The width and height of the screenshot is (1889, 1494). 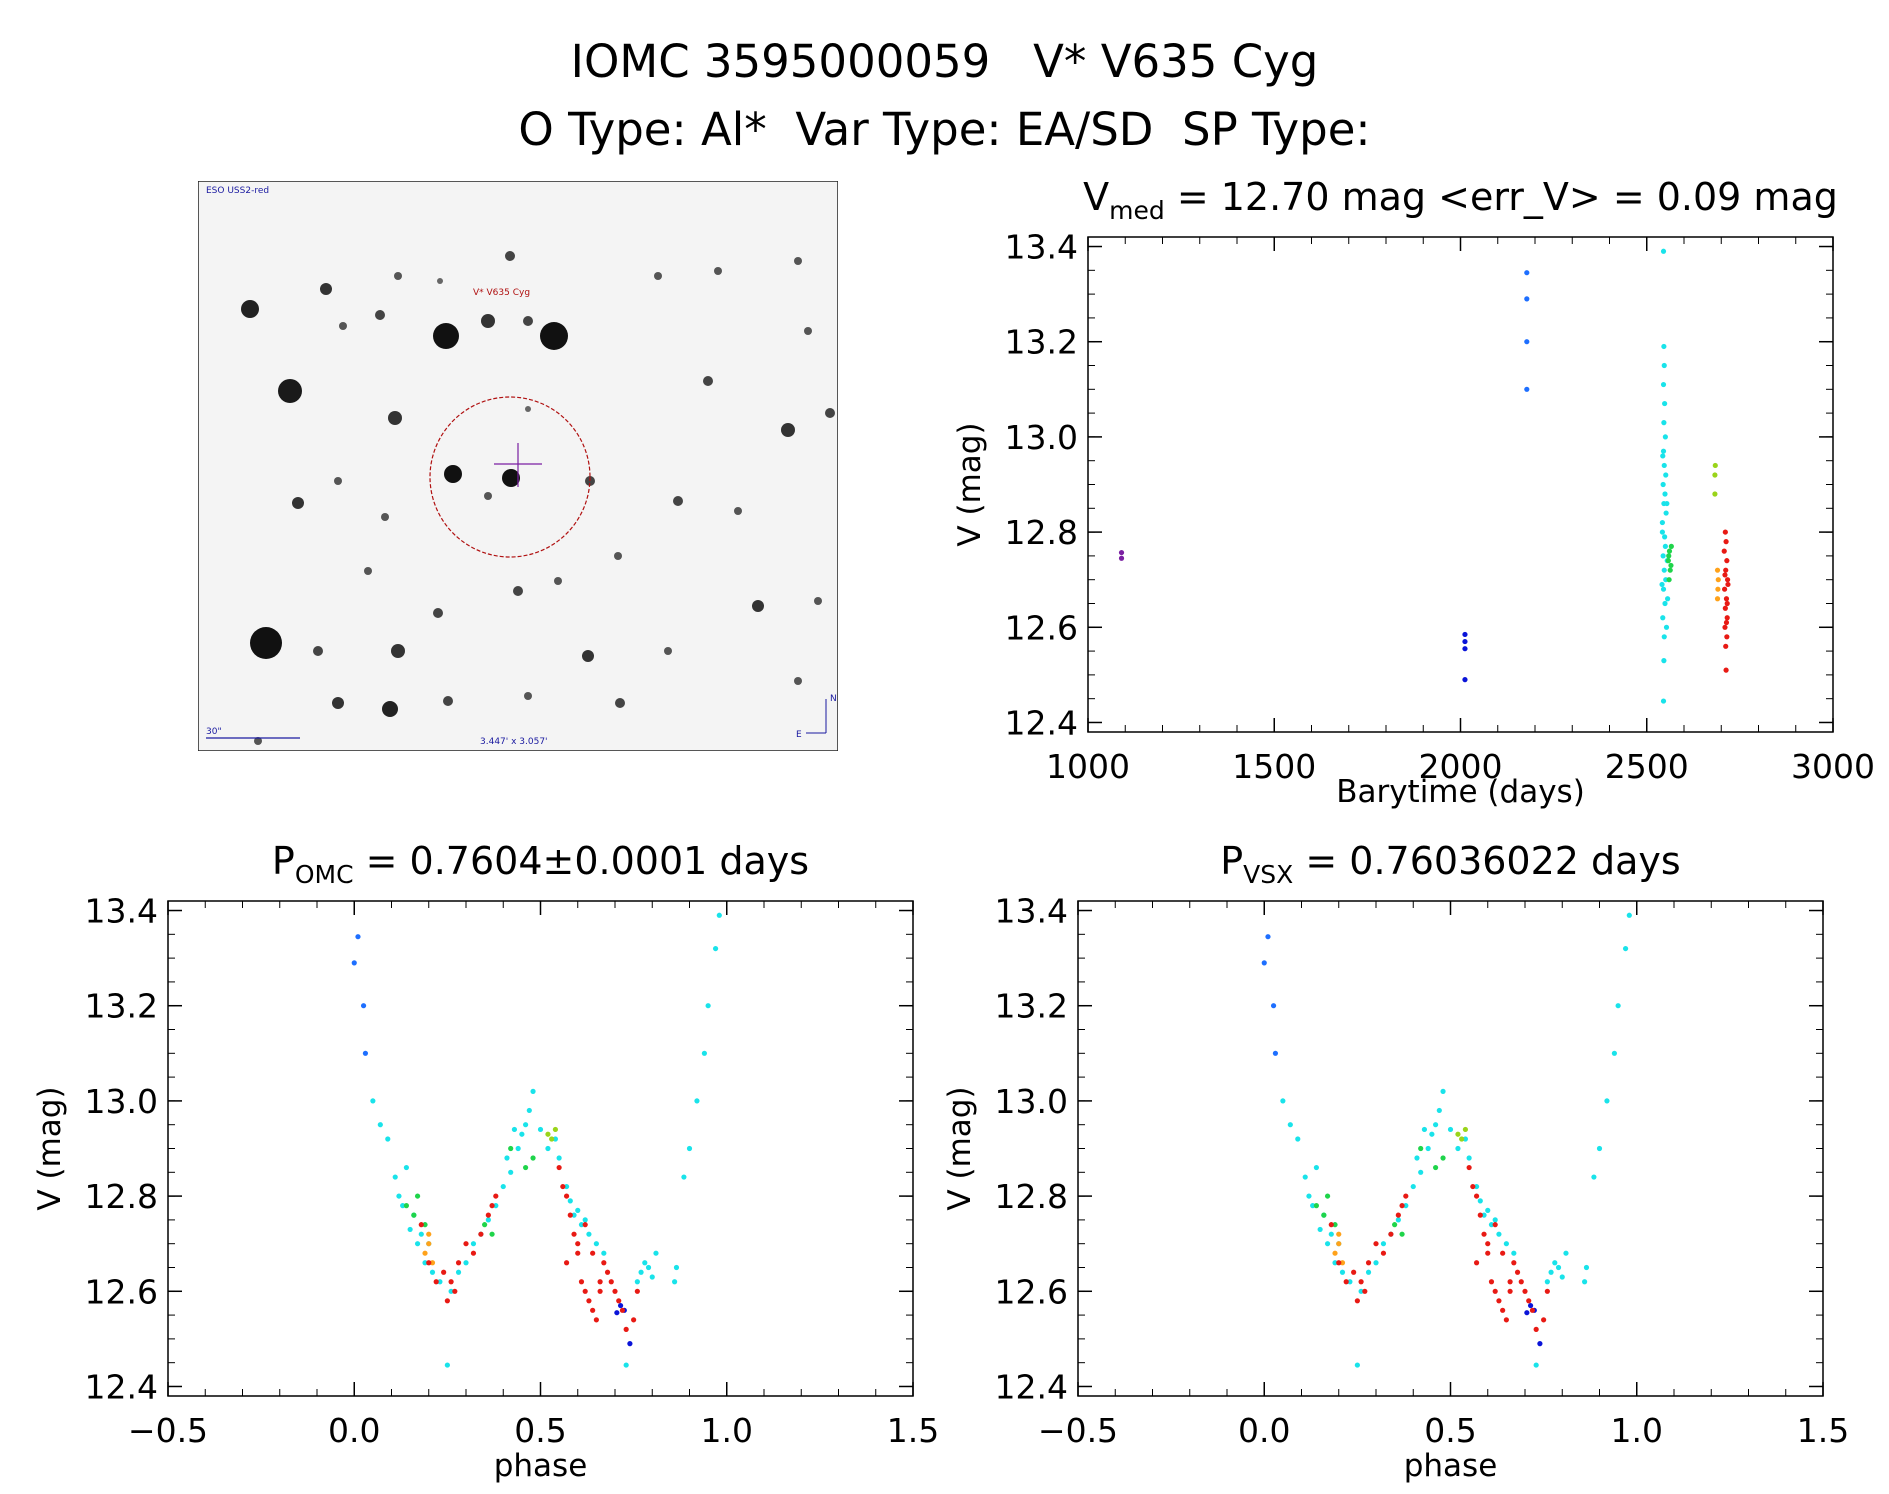 I want to click on x-axis-label: phase, so click(x=541, y=1466).